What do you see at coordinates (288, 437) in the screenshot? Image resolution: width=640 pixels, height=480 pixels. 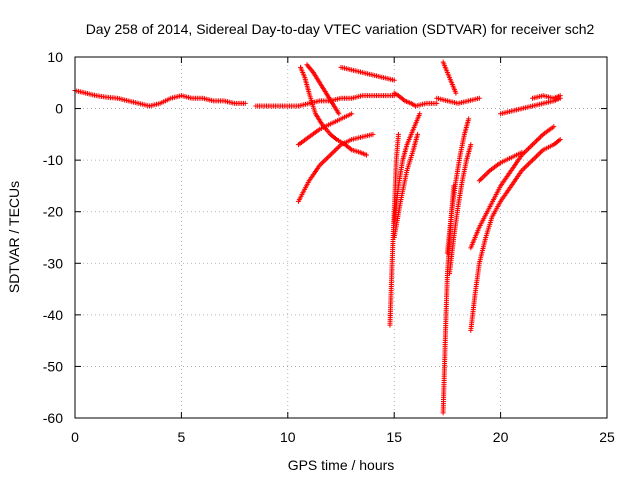 I see `x-tick-label: 10` at bounding box center [288, 437].